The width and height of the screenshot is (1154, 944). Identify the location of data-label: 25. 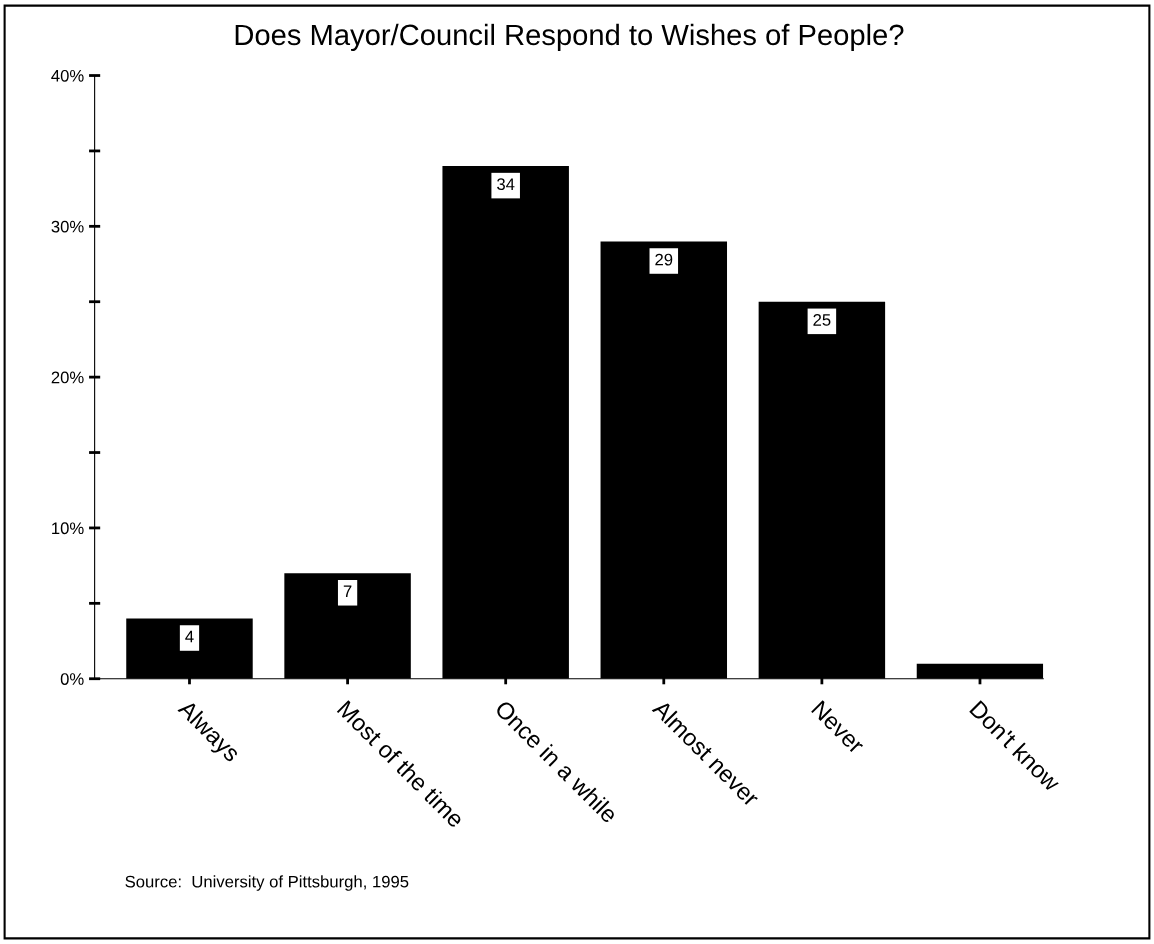
(822, 320).